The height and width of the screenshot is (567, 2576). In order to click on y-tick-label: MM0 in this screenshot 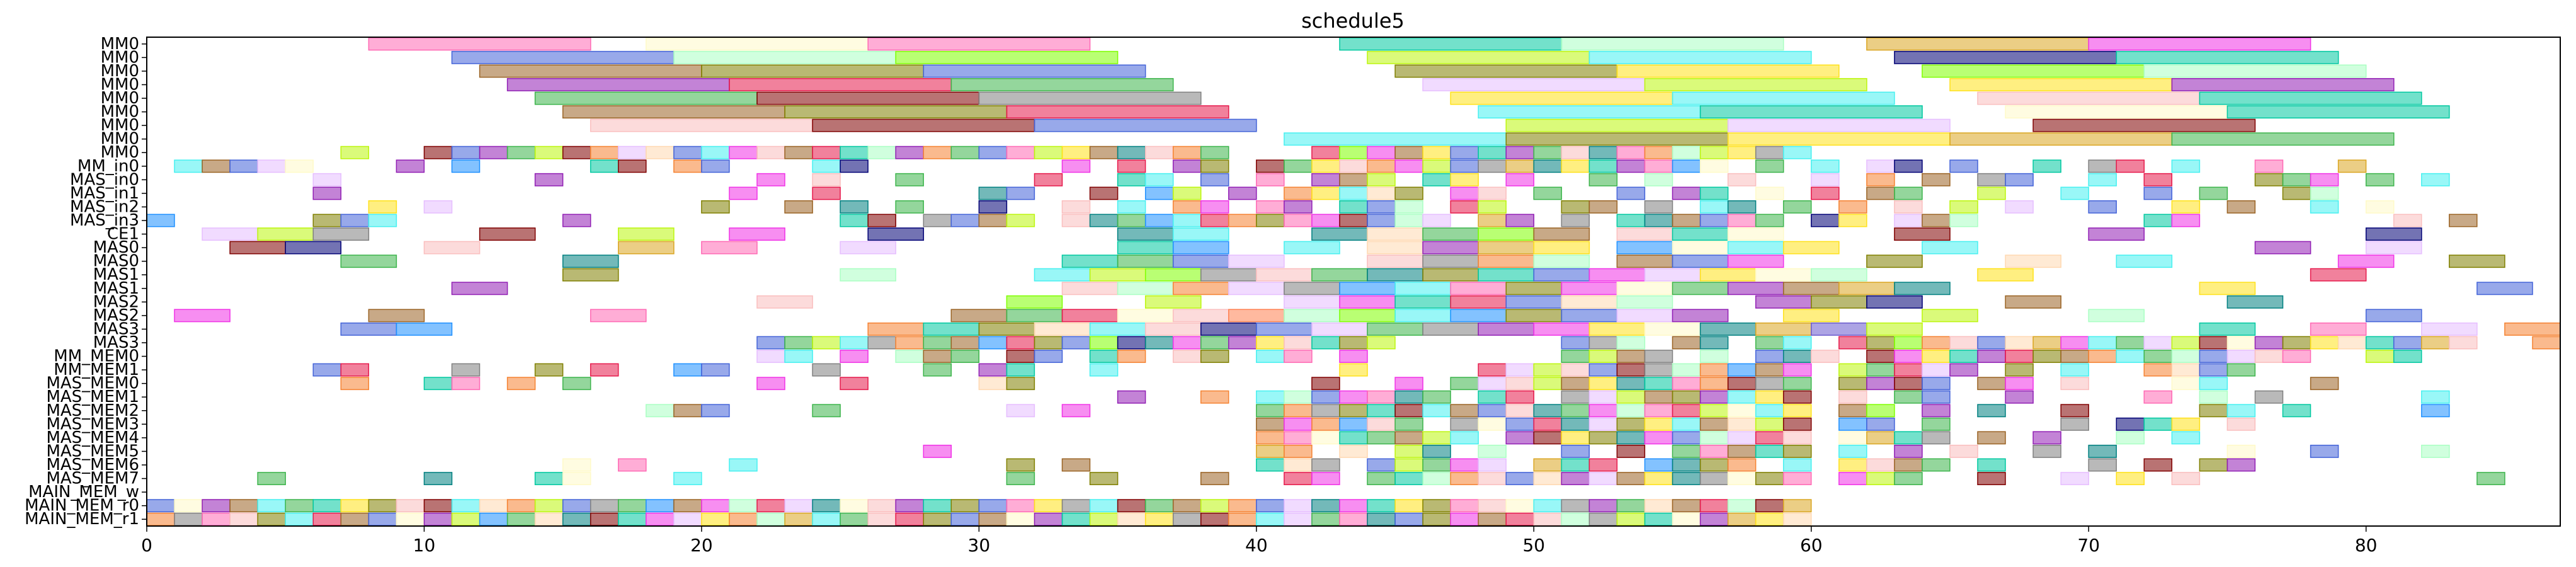, I will do `click(120, 139)`.